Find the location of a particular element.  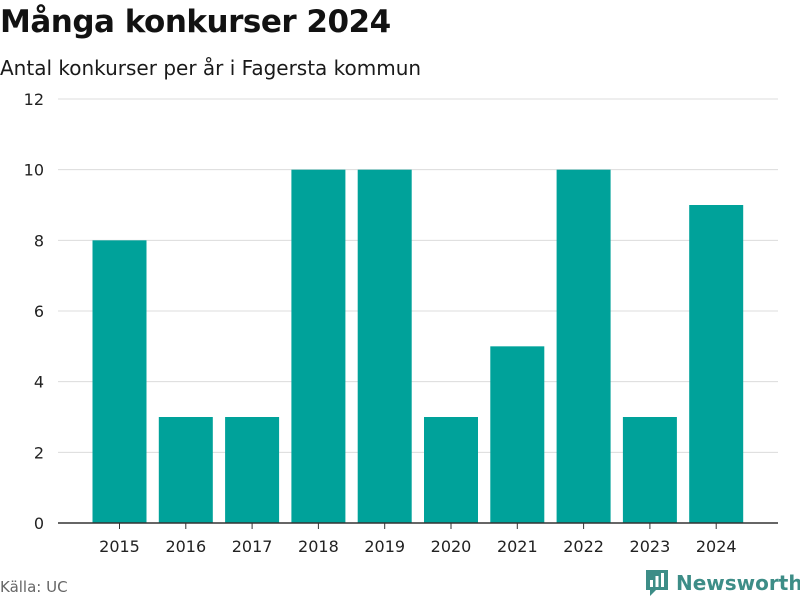

x-tick-label: 2016 is located at coordinates (185, 546).